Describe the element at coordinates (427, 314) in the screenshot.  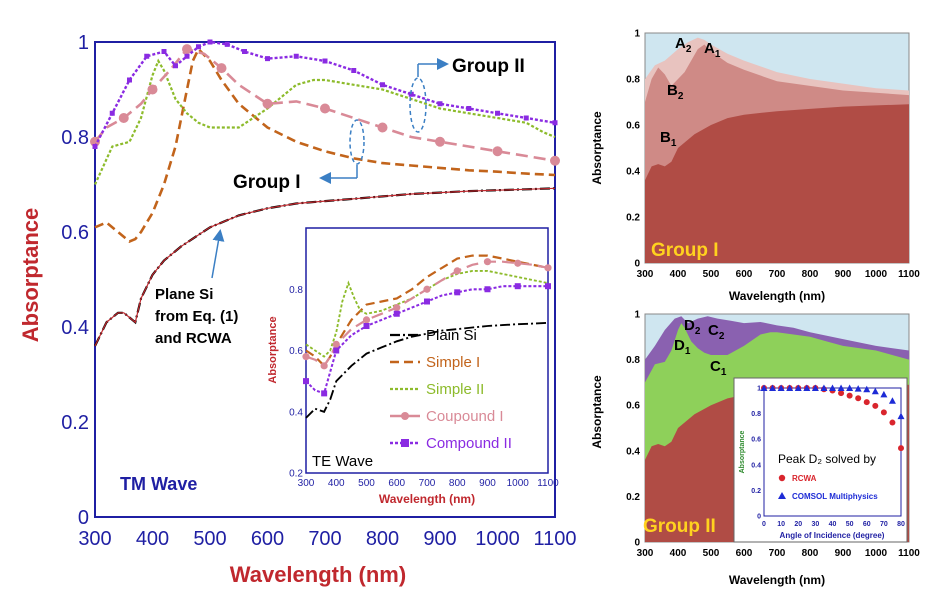
I see `te-compound1-line` at that location.